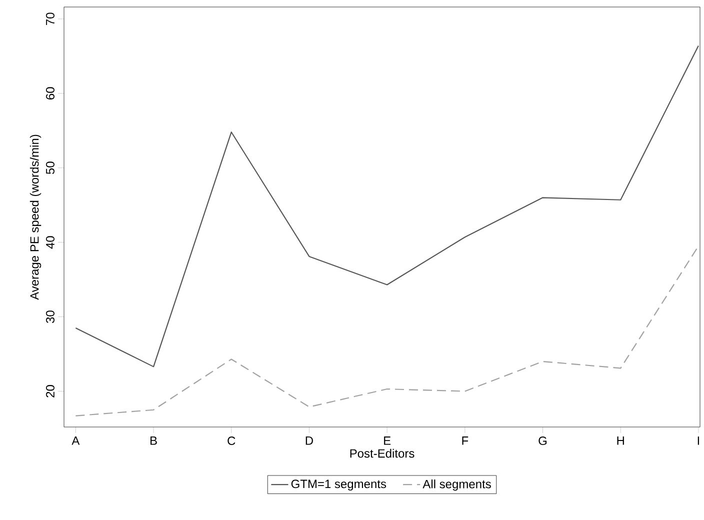  Describe the element at coordinates (50, 18) in the screenshot. I see `y-tick-label: 70` at that location.